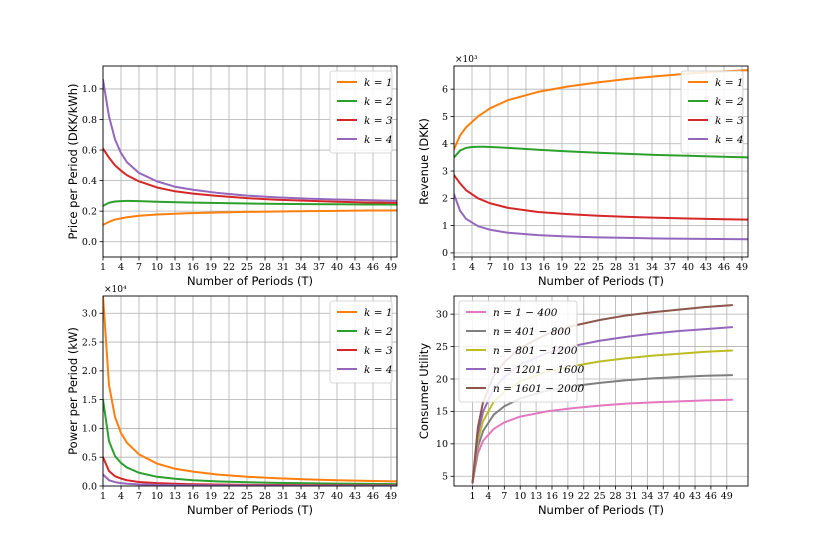 Image resolution: width=830 pixels, height=554 pixels. I want to click on y-tick-label: 2, so click(445, 199).